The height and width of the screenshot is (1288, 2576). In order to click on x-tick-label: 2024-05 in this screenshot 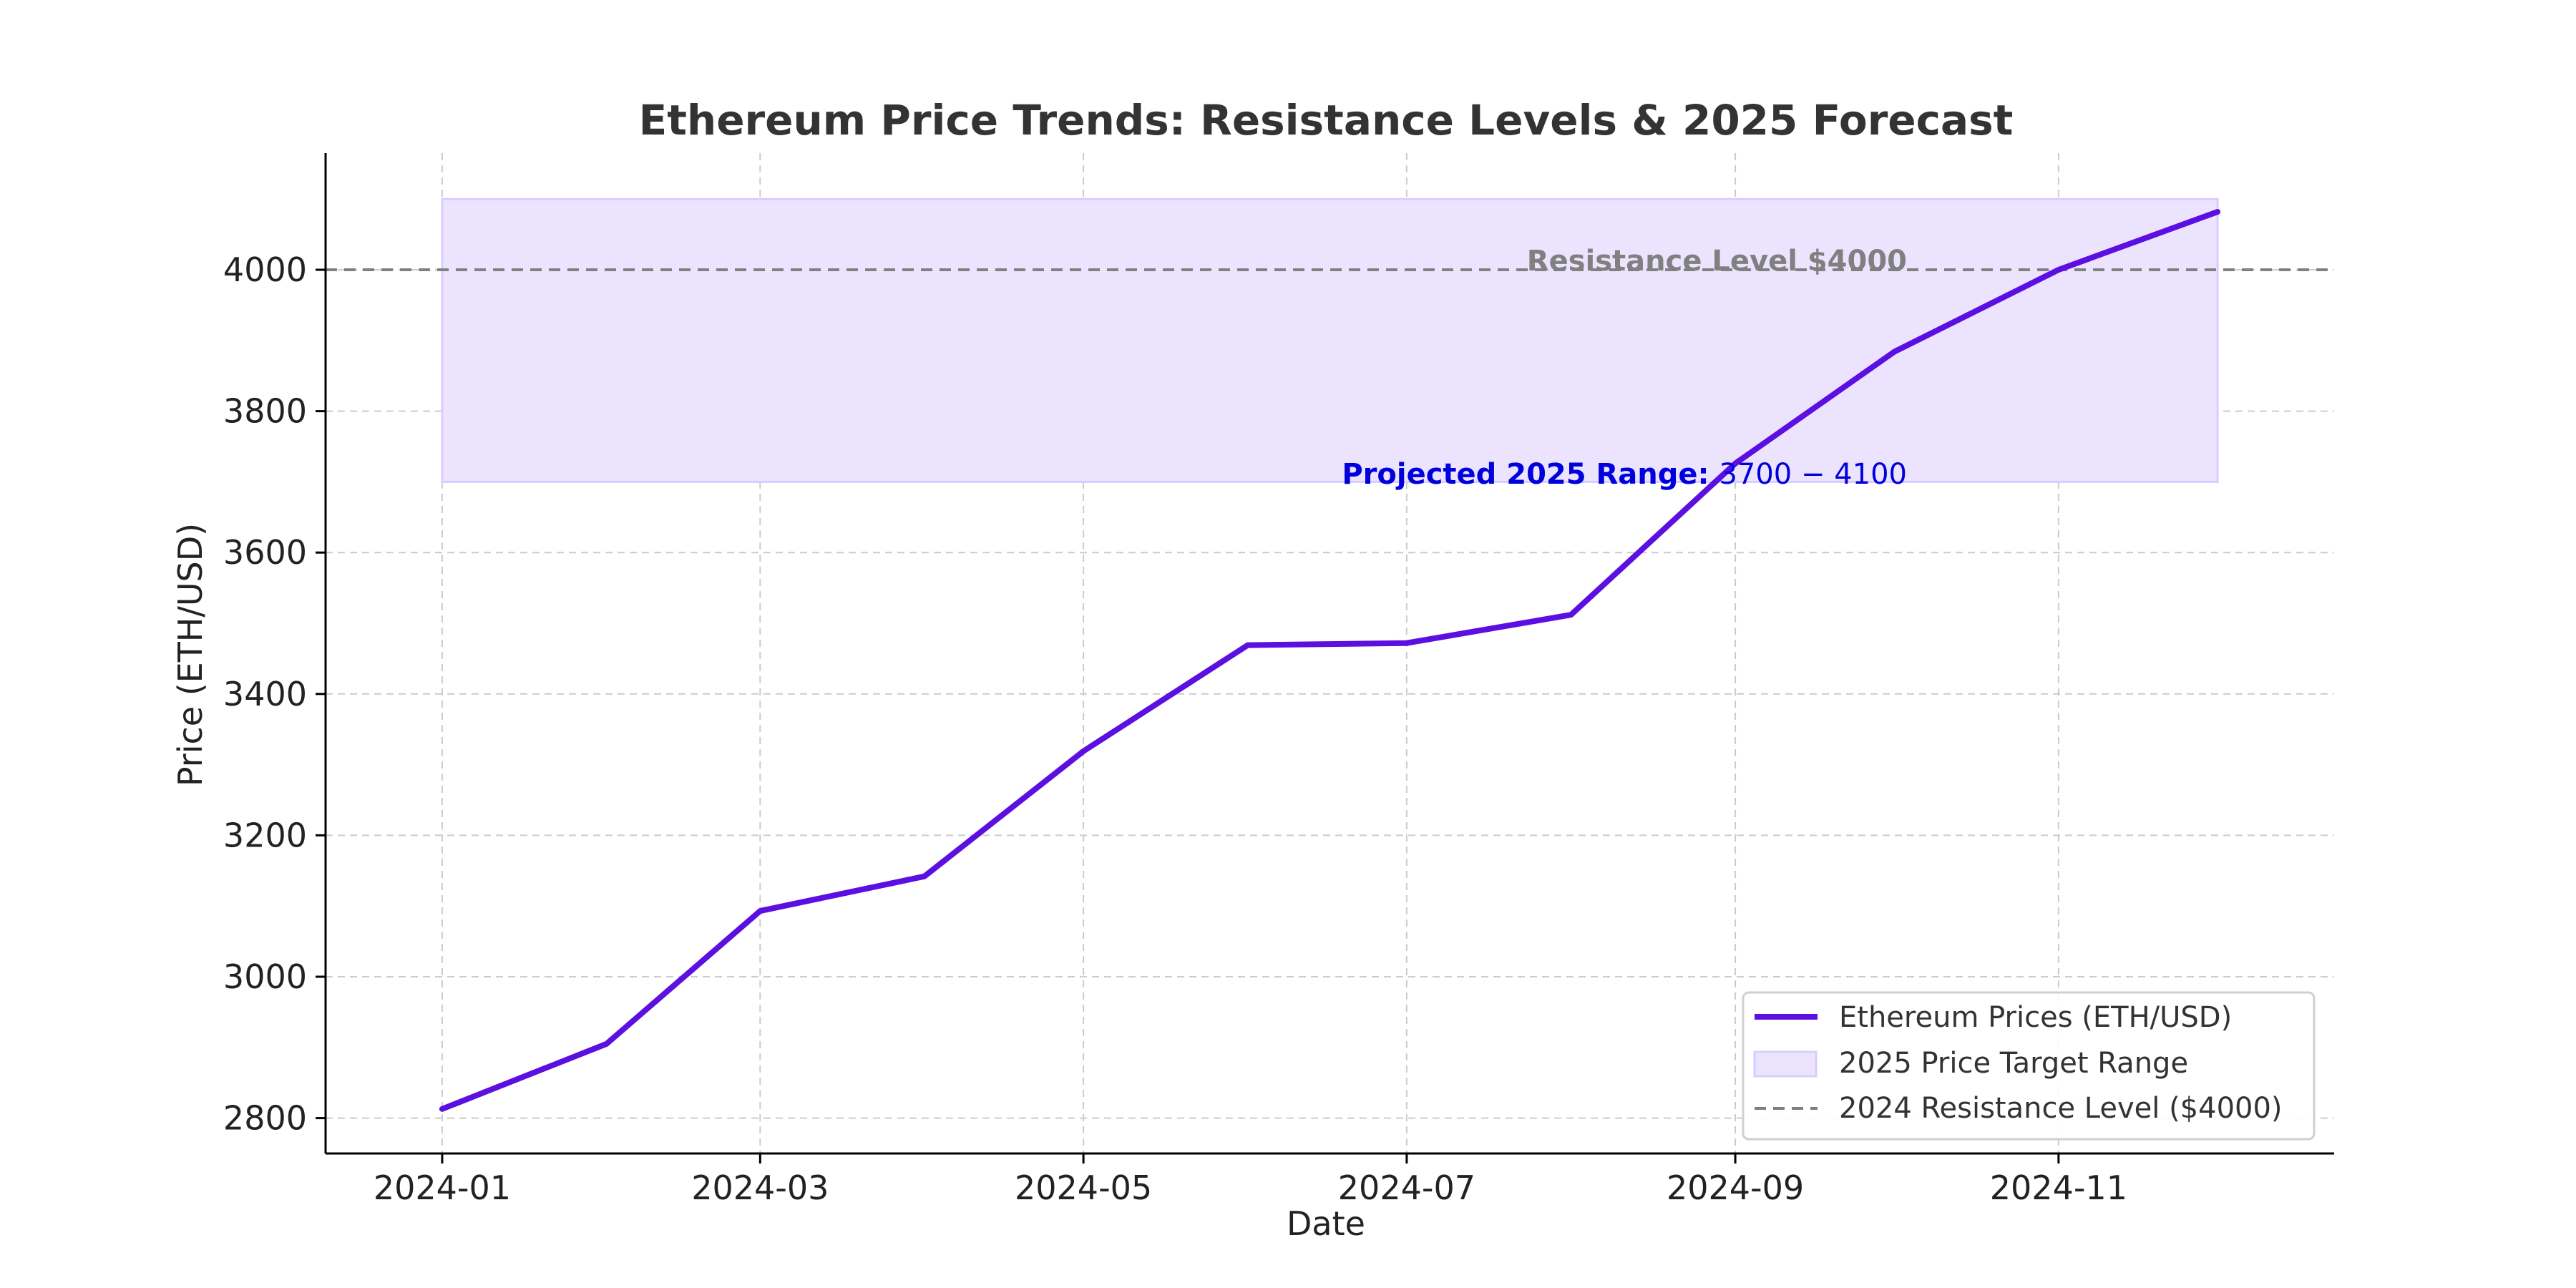, I will do `click(1083, 1188)`.